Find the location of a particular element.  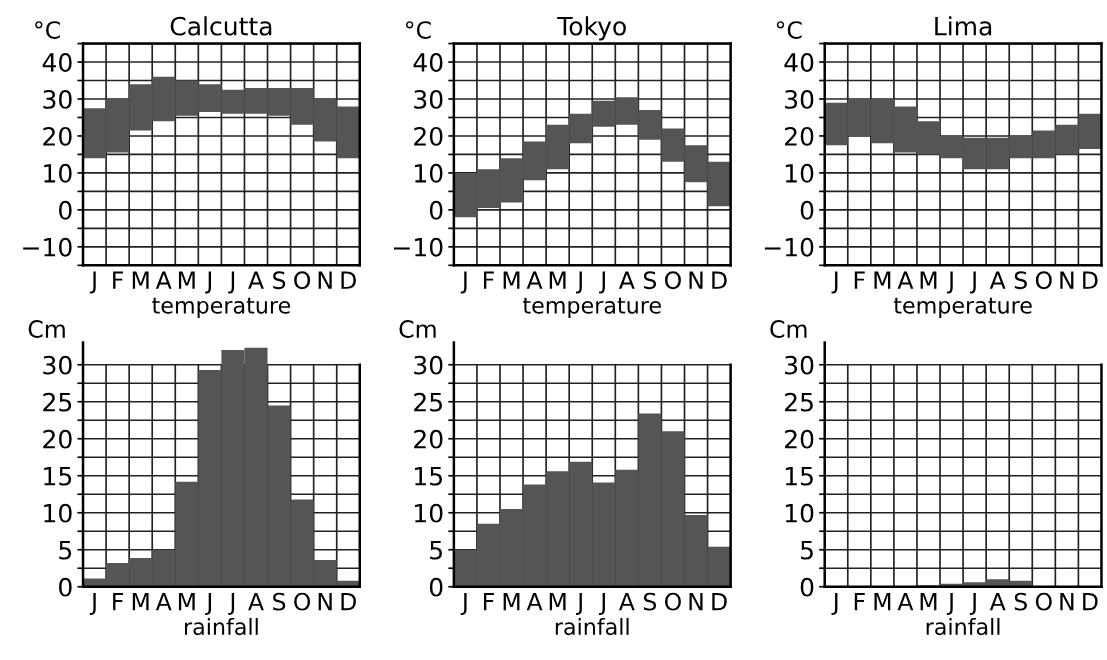

chart-title: Calcutta is located at coordinates (221, 26).